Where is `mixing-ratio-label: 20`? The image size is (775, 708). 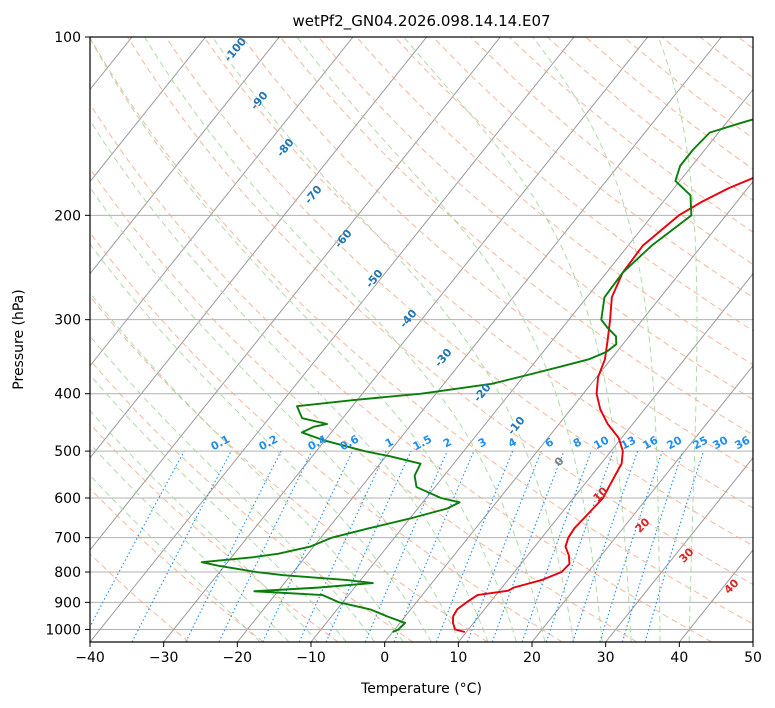
mixing-ratio-label: 20 is located at coordinates (675, 442).